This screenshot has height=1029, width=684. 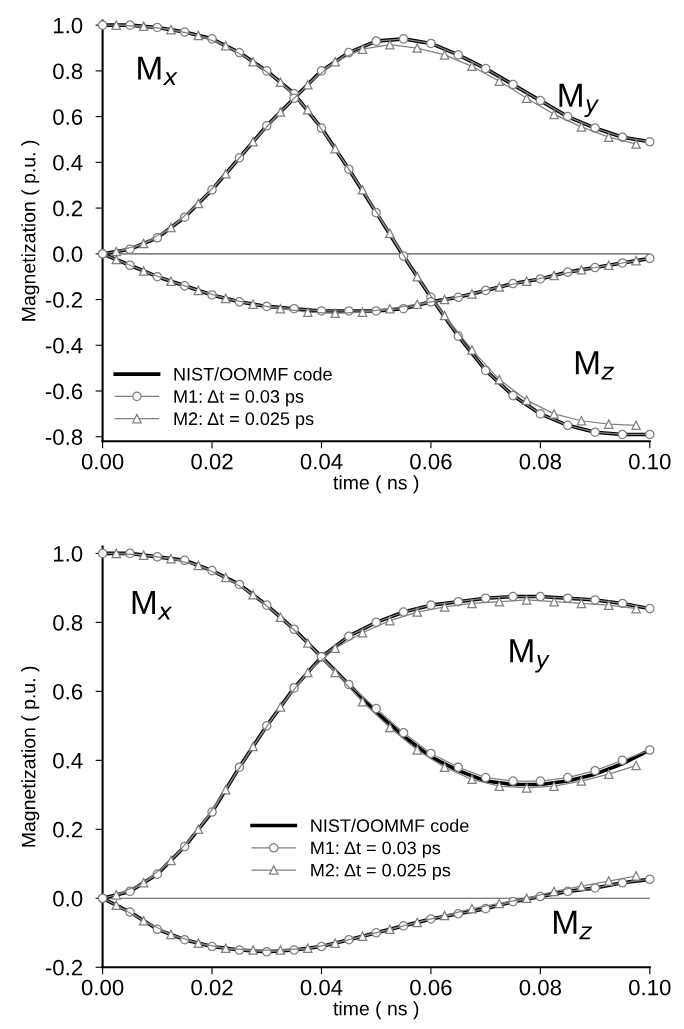 What do you see at coordinates (64, 345) in the screenshot?
I see `y-tick-label: -0.4` at bounding box center [64, 345].